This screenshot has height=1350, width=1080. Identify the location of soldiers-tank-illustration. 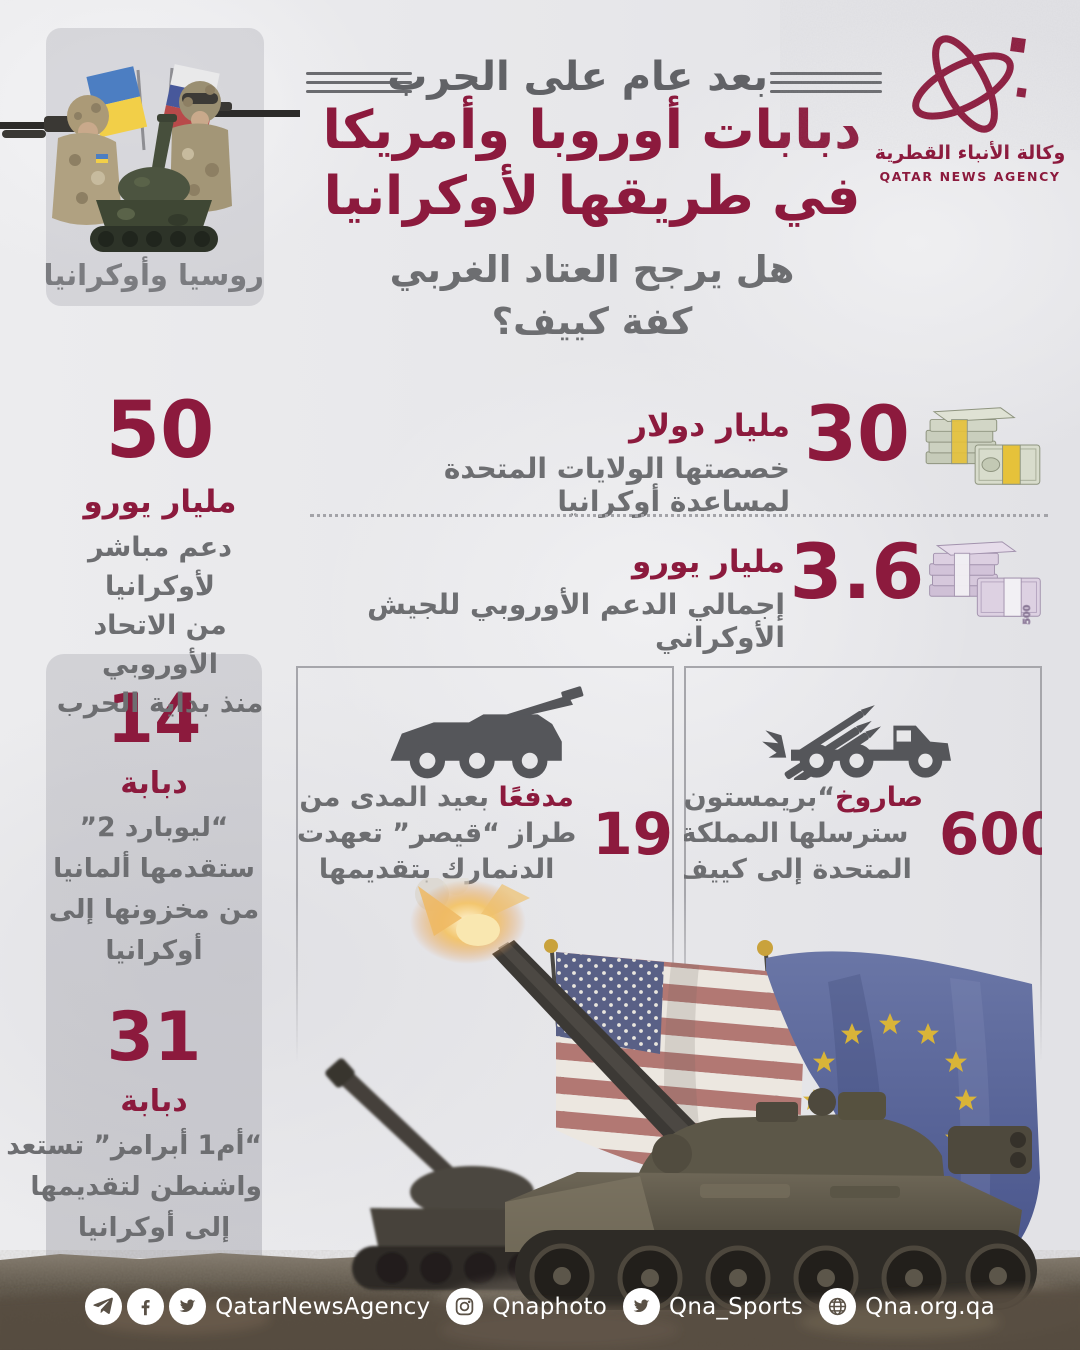
(150, 158).